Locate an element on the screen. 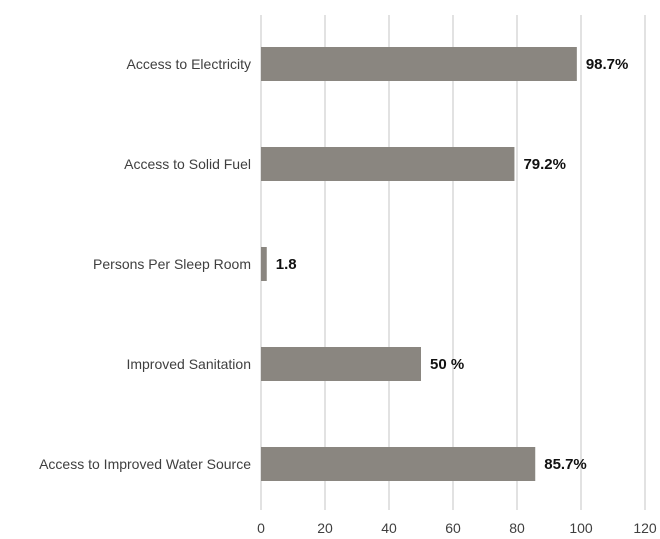 The width and height of the screenshot is (660, 539). category-label: Improved Sanitation is located at coordinates (188, 364).